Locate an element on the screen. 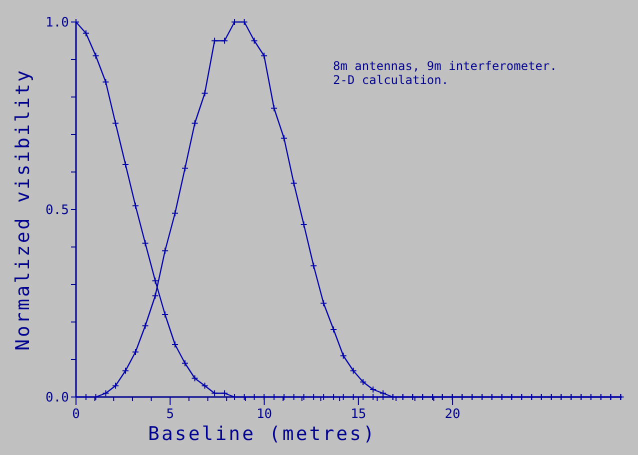  y-axis-title: Normalized visibility is located at coordinates (23, 209).